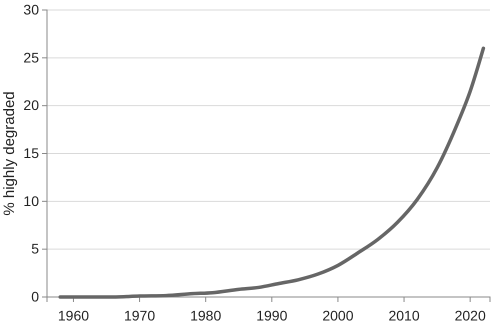 The height and width of the screenshot is (334, 501). Describe the element at coordinates (31, 200) in the screenshot. I see `y-tick-label: 10` at that location.